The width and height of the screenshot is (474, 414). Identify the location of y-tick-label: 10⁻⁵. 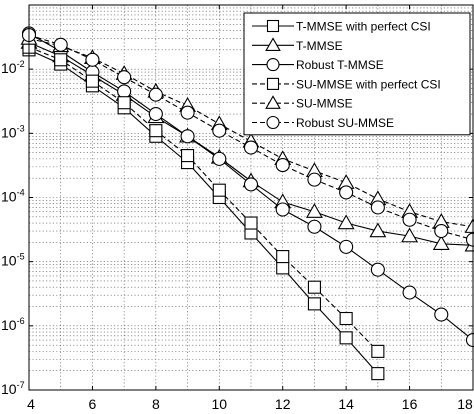
(13, 260).